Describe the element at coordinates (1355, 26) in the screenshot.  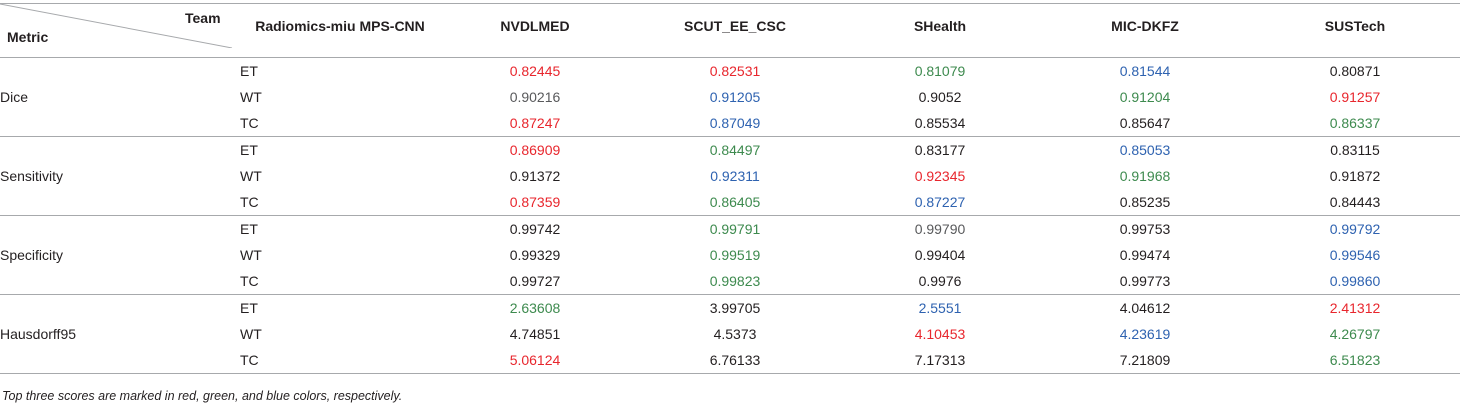
I see `team-header: SUSTech` at that location.